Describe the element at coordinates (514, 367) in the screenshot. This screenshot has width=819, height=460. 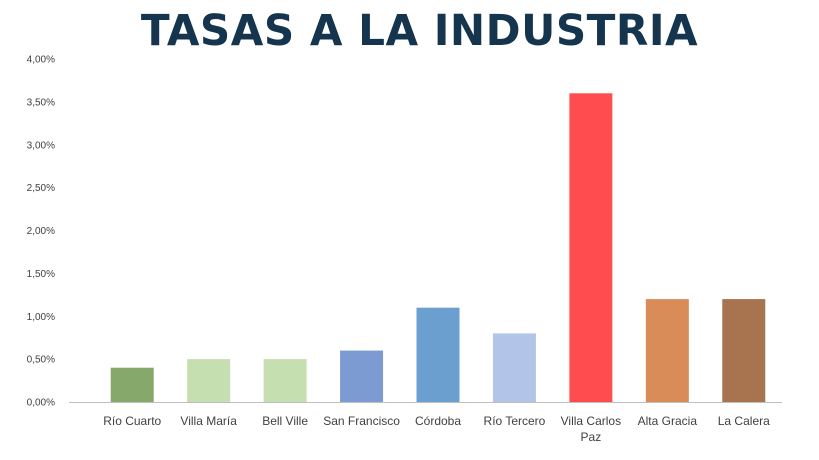
I see `bar-río-tercero` at that location.